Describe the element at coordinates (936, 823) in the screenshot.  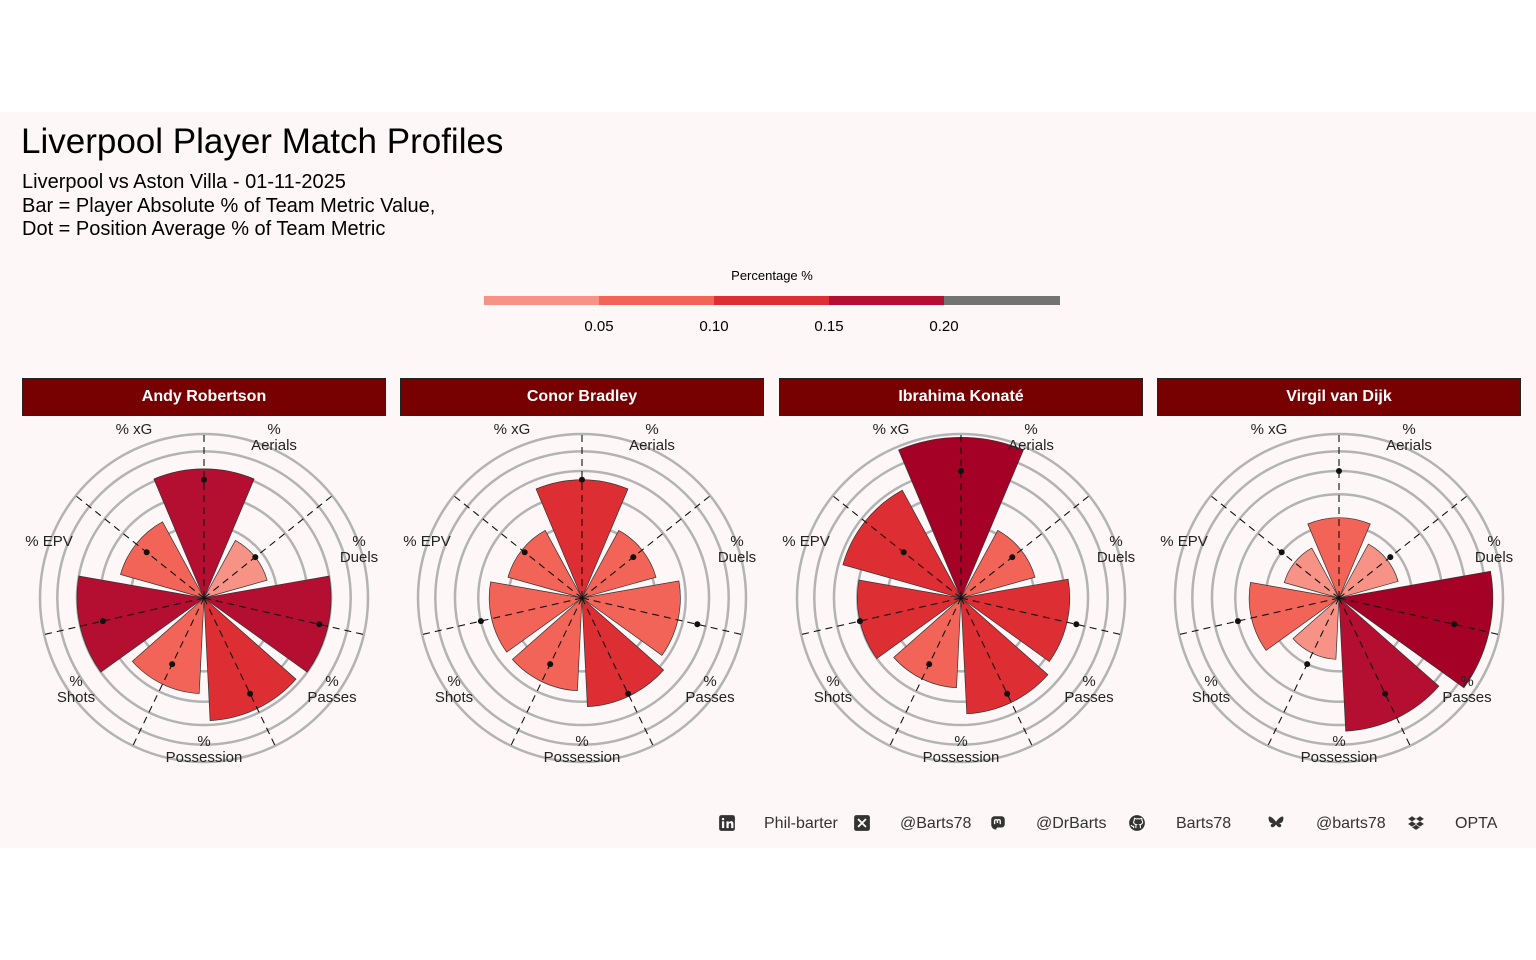
I see `footer-x: @Barts78` at that location.